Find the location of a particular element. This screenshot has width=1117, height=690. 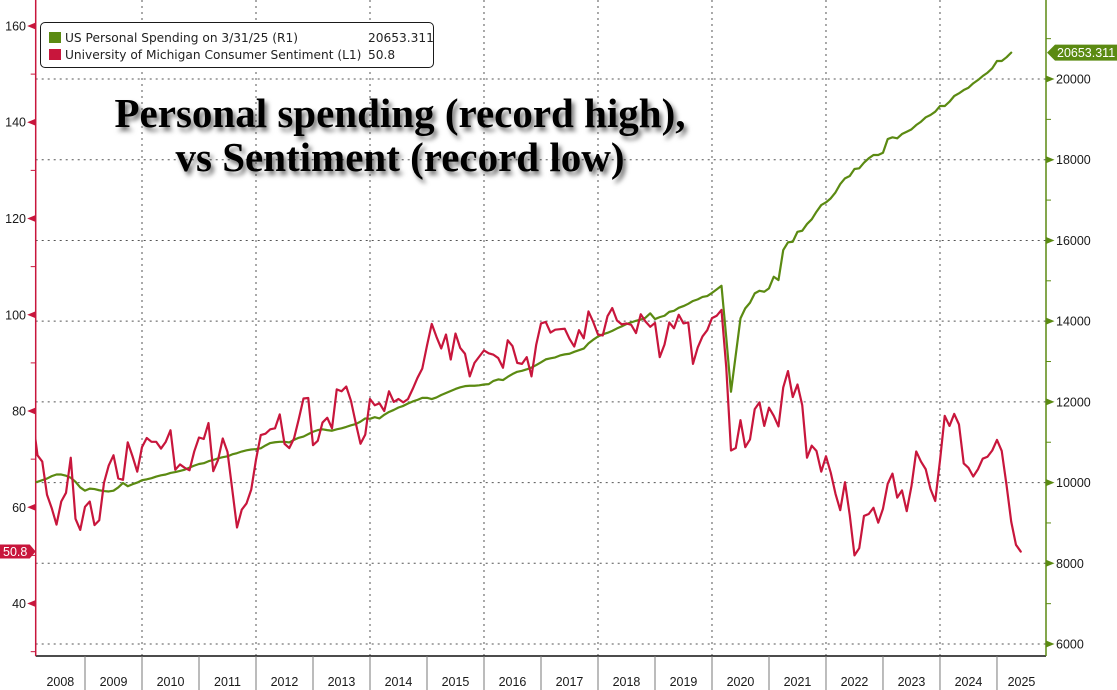

left-axis-tick-label: 100 is located at coordinates (15, 315).